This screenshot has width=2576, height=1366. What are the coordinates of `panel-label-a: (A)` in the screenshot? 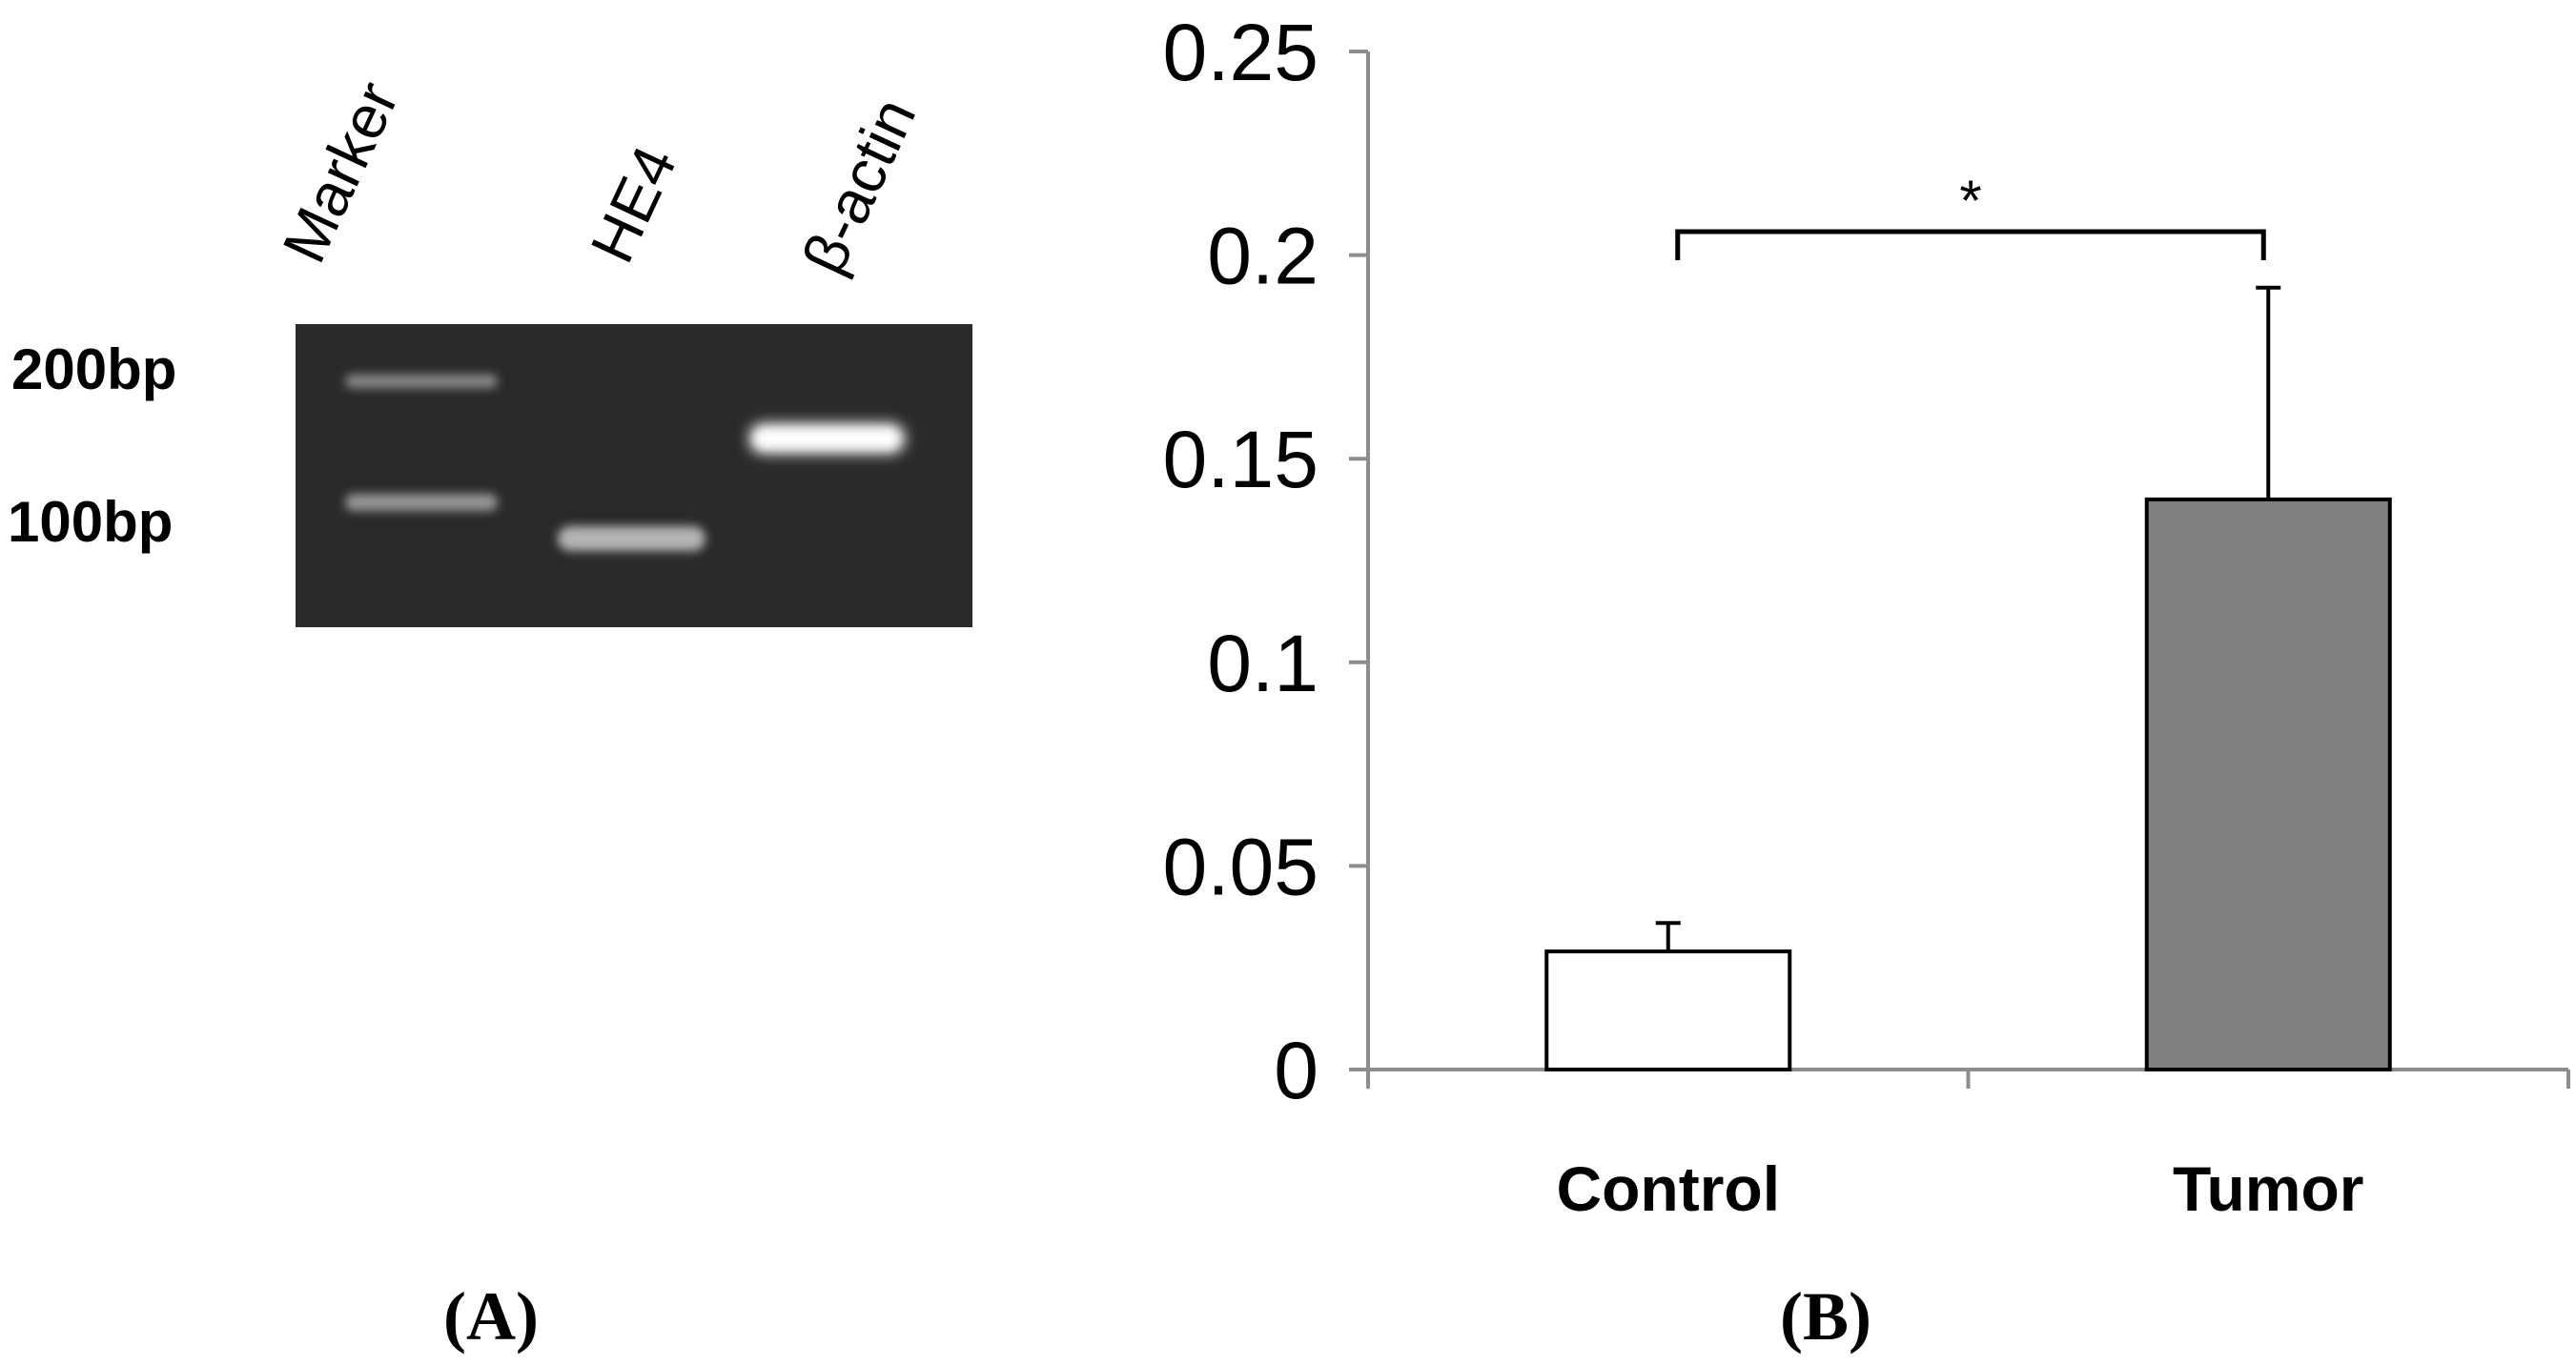 It's located at (491, 1317).